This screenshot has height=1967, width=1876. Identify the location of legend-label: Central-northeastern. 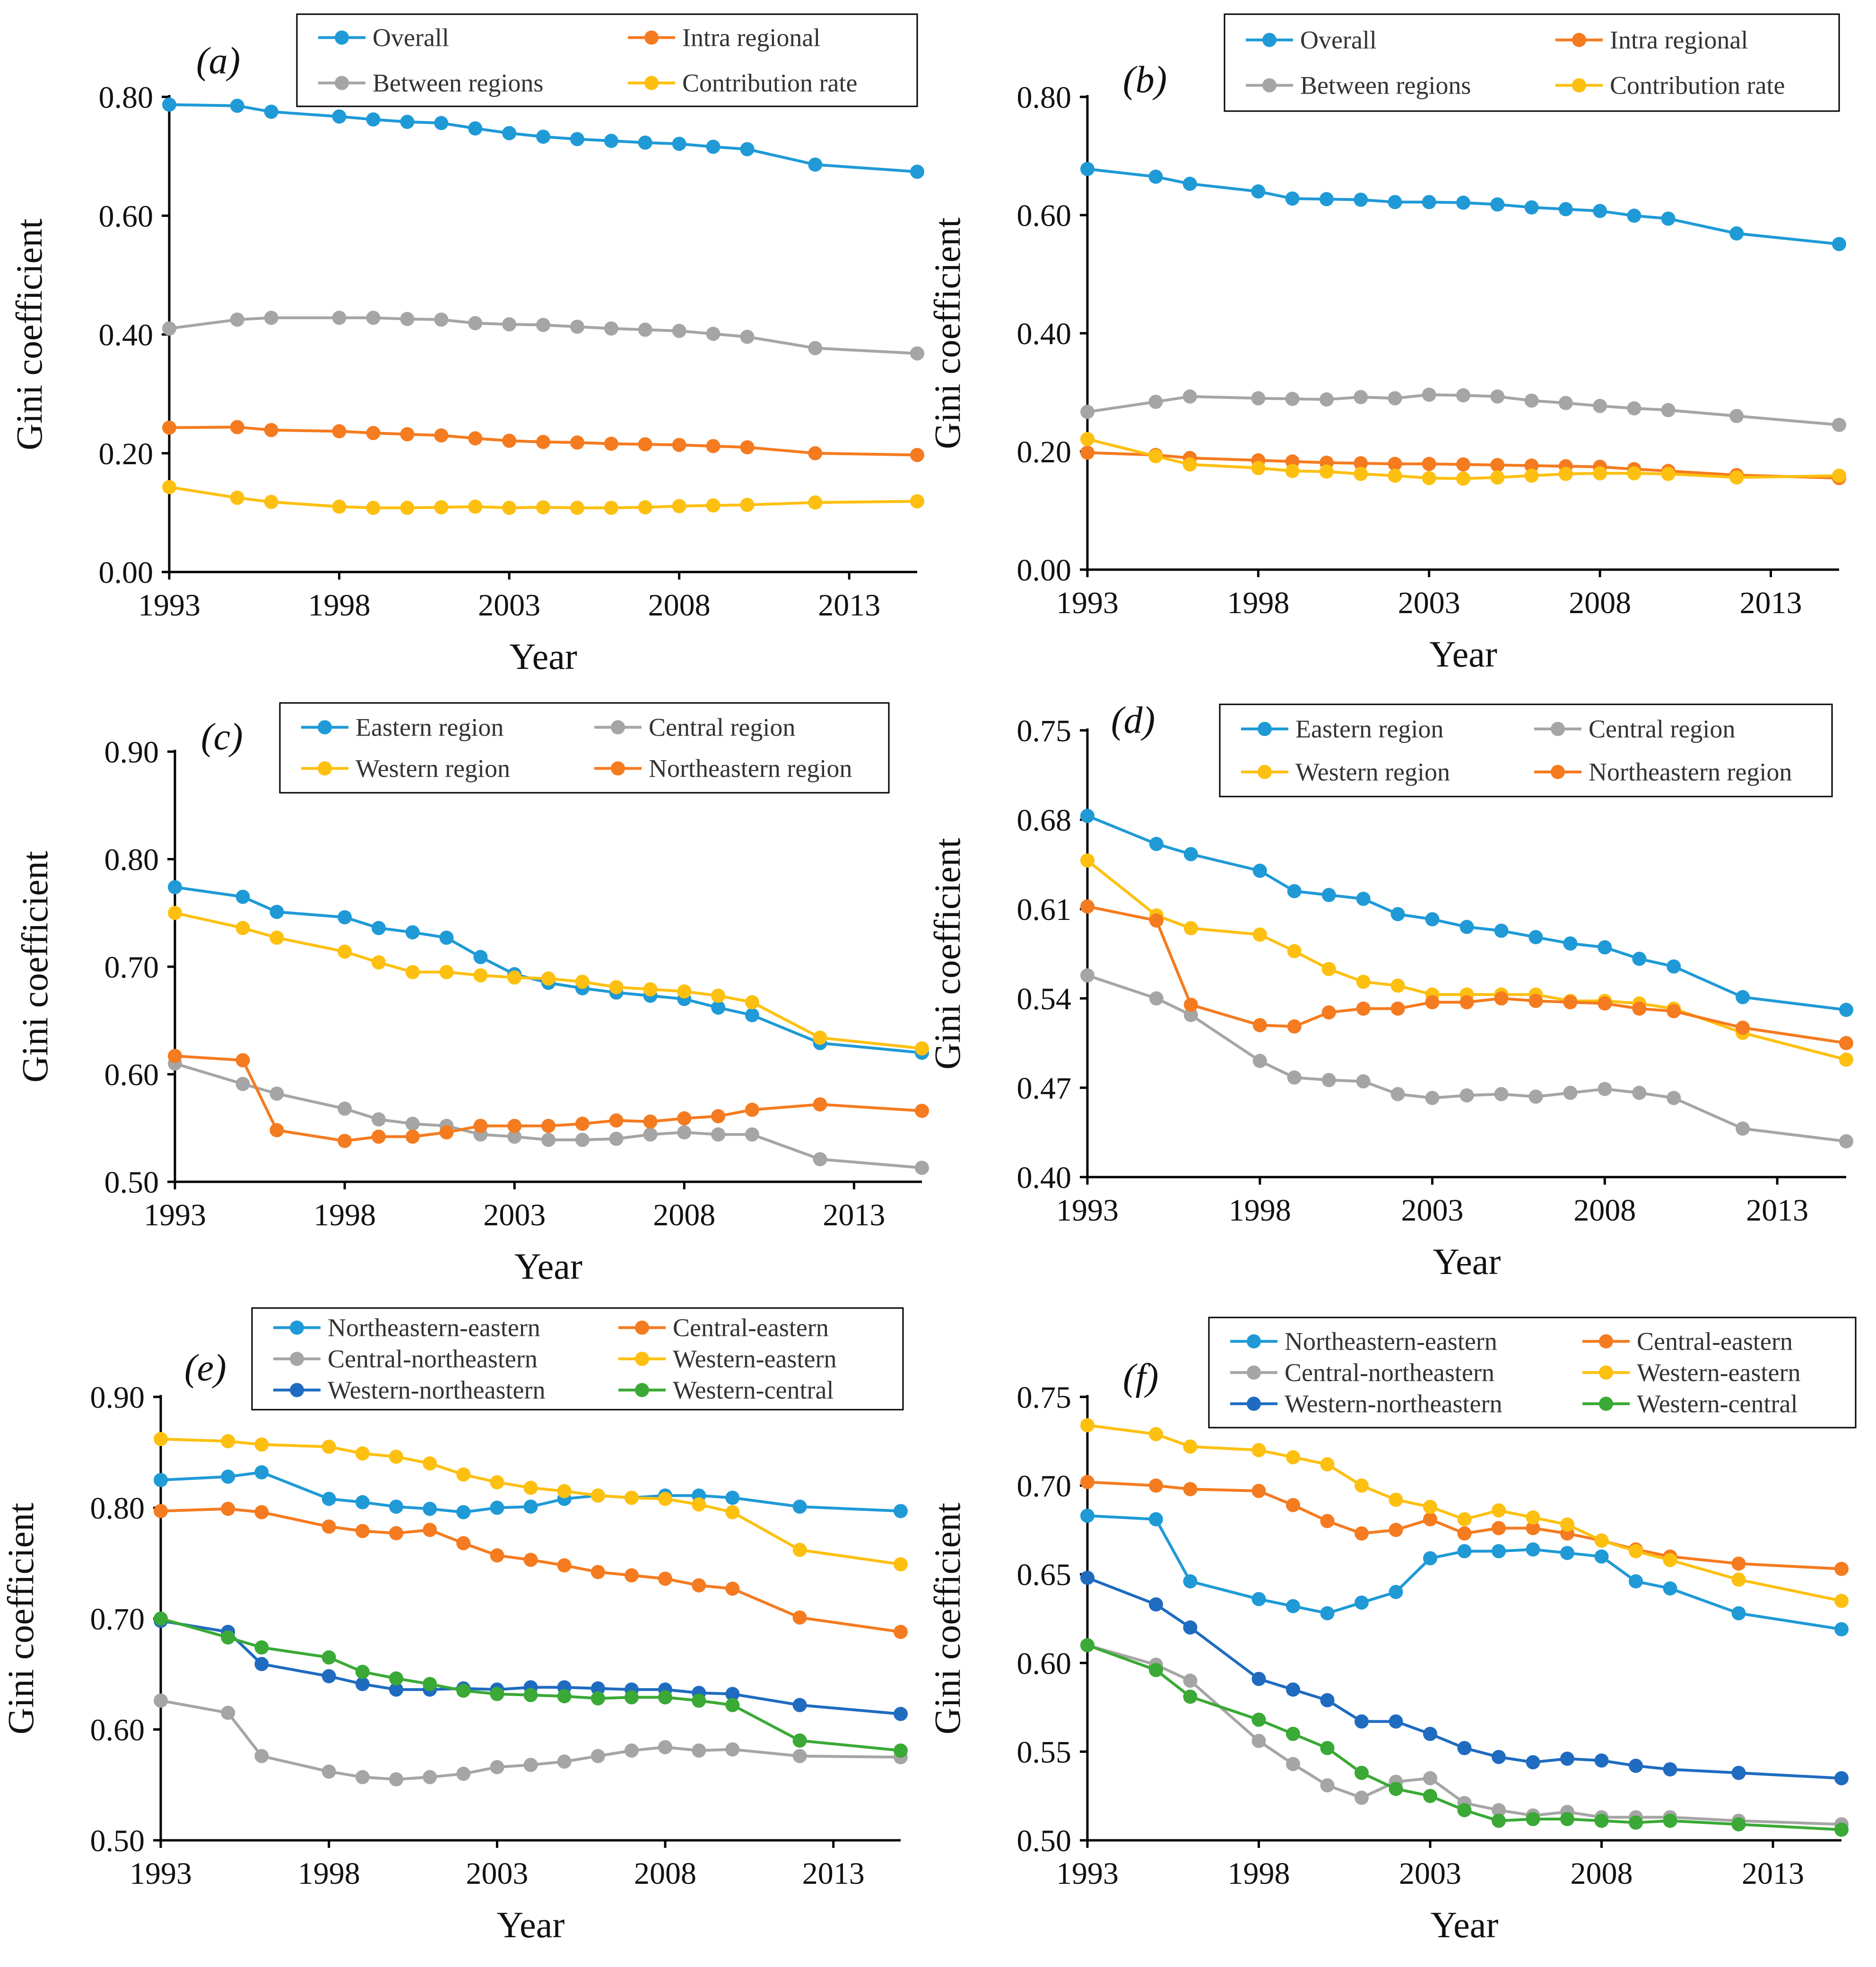
(1389, 1373).